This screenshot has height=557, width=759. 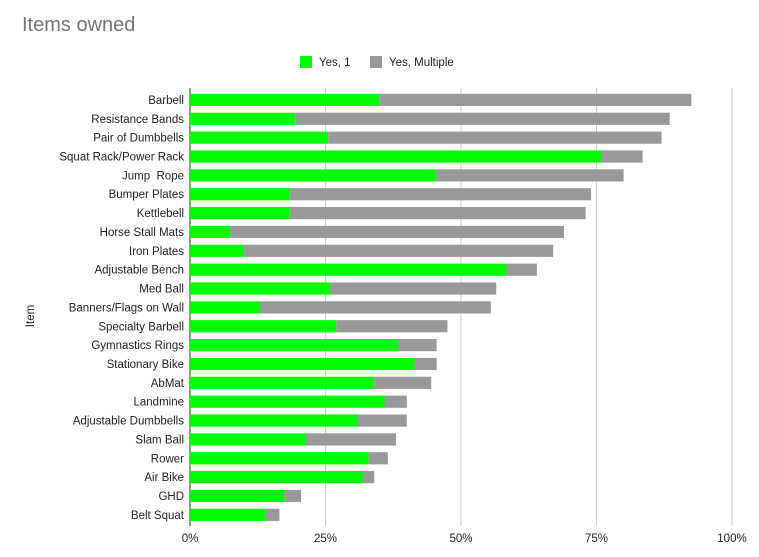 What do you see at coordinates (421, 63) in the screenshot?
I see `legend-label-yes-multiple: Yes, Multiple` at bounding box center [421, 63].